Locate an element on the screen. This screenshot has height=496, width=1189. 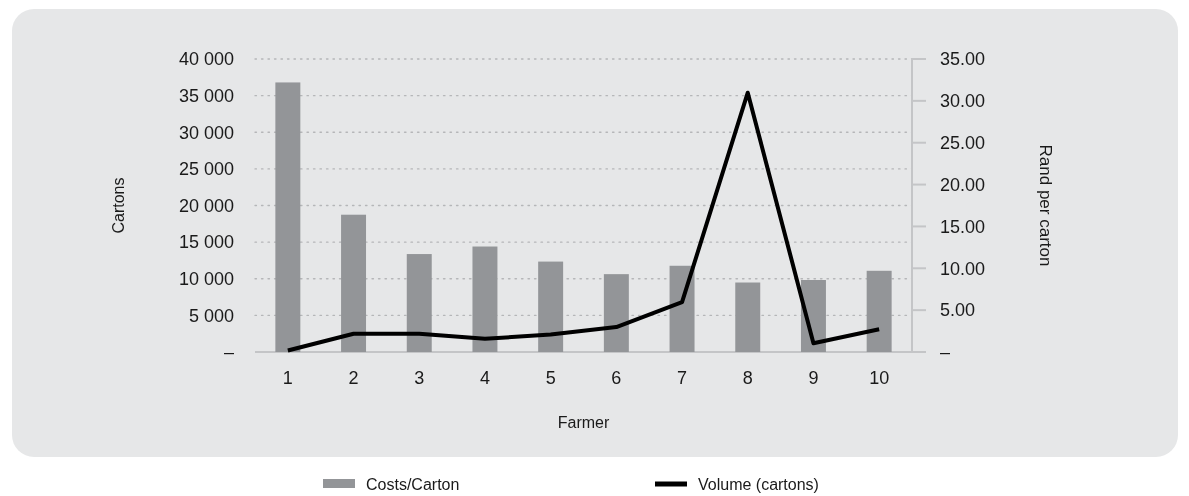
y2-tick-label: 15.00 is located at coordinates (963, 226).